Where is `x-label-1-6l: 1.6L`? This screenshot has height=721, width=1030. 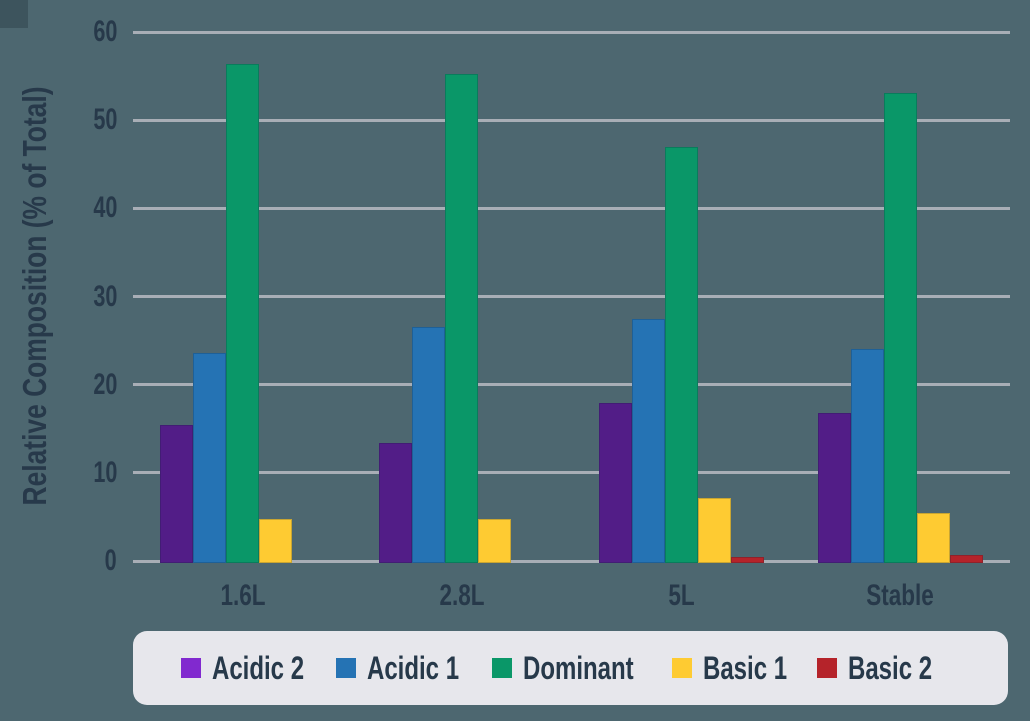 x-label-1-6l: 1.6L is located at coordinates (243, 596).